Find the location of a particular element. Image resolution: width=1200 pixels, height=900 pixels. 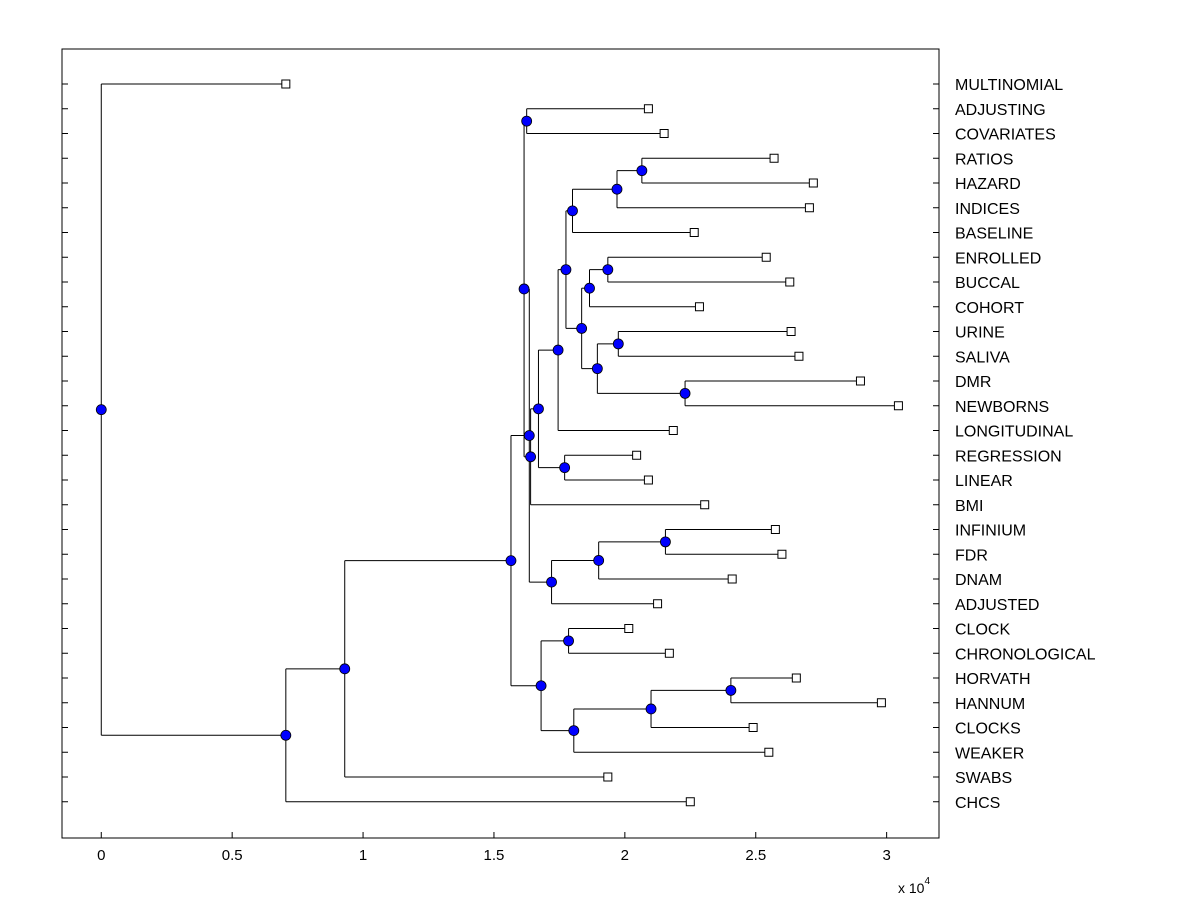

leaf-label: LINEAR is located at coordinates (984, 481).